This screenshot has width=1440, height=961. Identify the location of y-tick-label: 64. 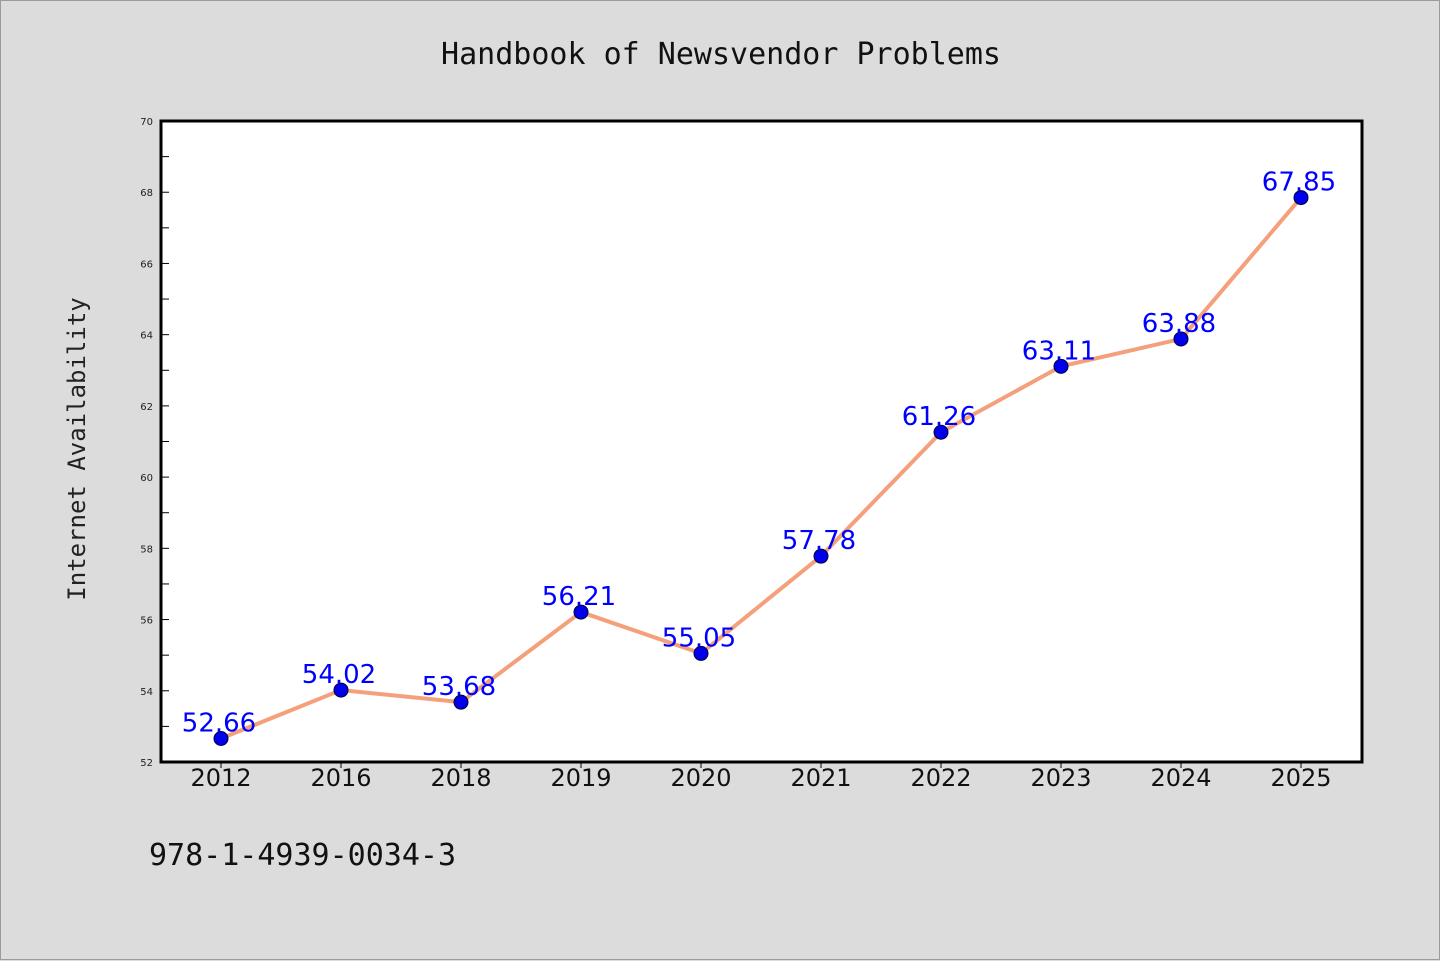
(146, 336).